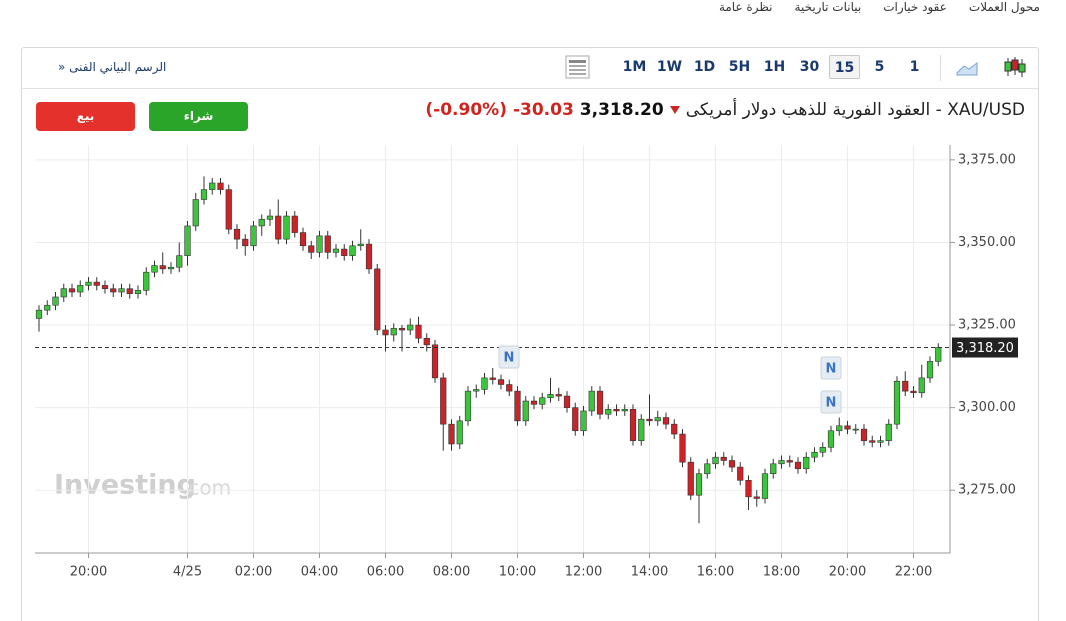 Image resolution: width=1066 pixels, height=621 pixels. Describe the element at coordinates (739, 67) in the screenshot. I see `interval-button: 5H` at that location.